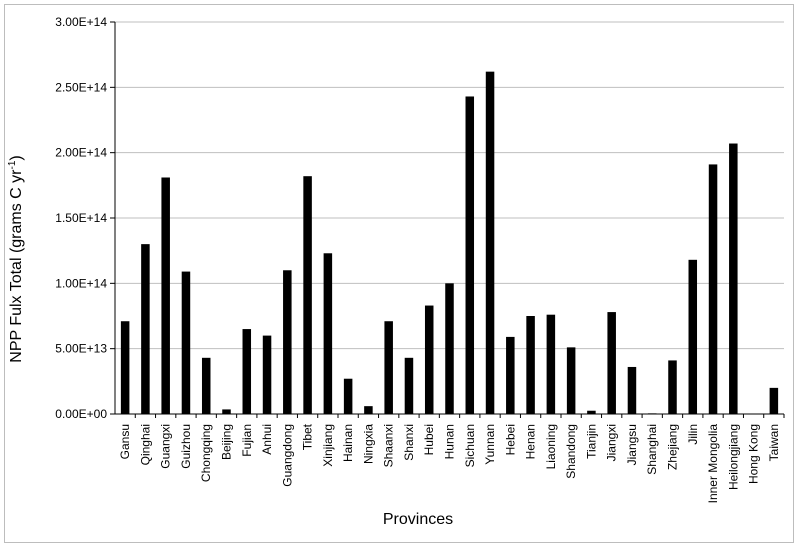  I want to click on x-tick-label: Zhejiang, so click(673, 447).